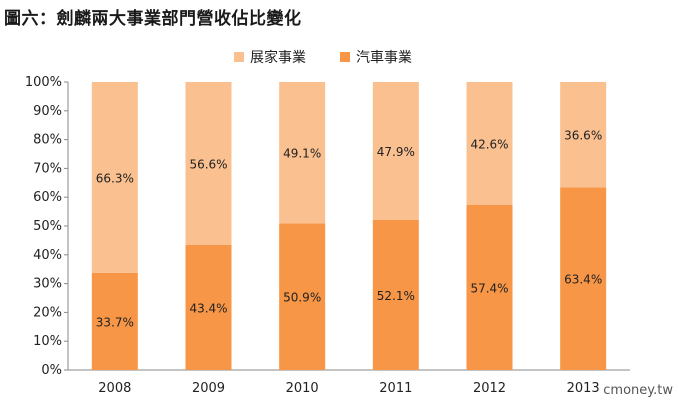 The height and width of the screenshot is (404, 679). I want to click on bar-auto-2008, so click(114, 321).